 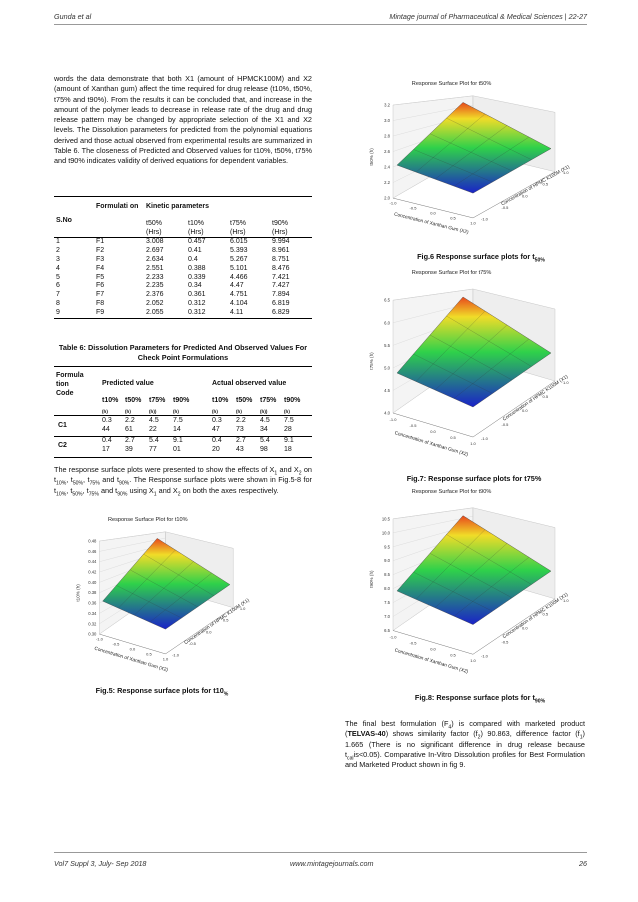 I want to click on table-cell: F5, so click(x=100, y=277).